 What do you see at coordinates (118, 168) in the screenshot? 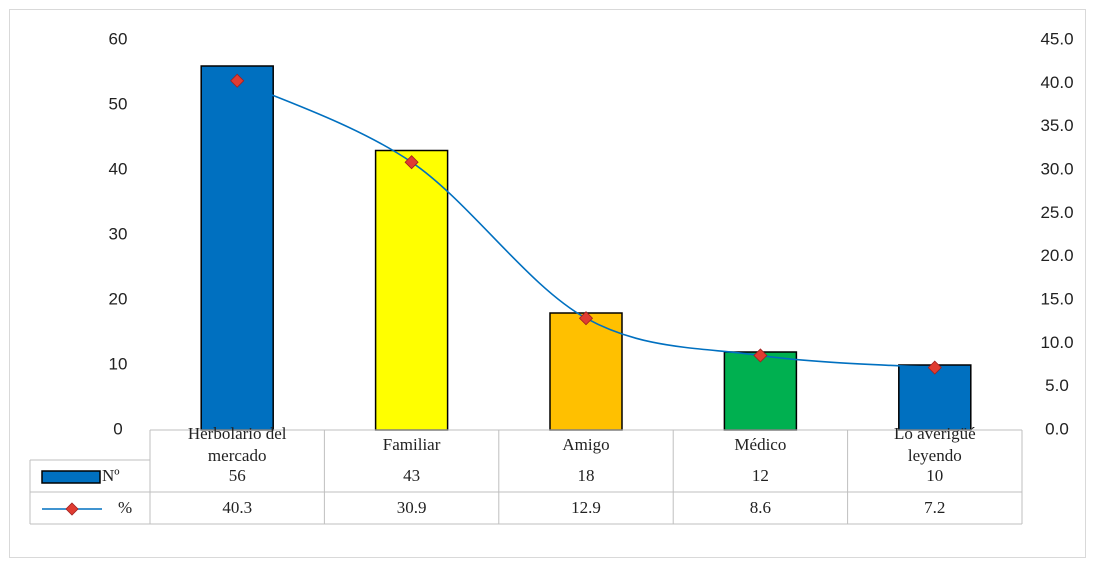
I see `left-axis-tick-label: 40` at bounding box center [118, 168].